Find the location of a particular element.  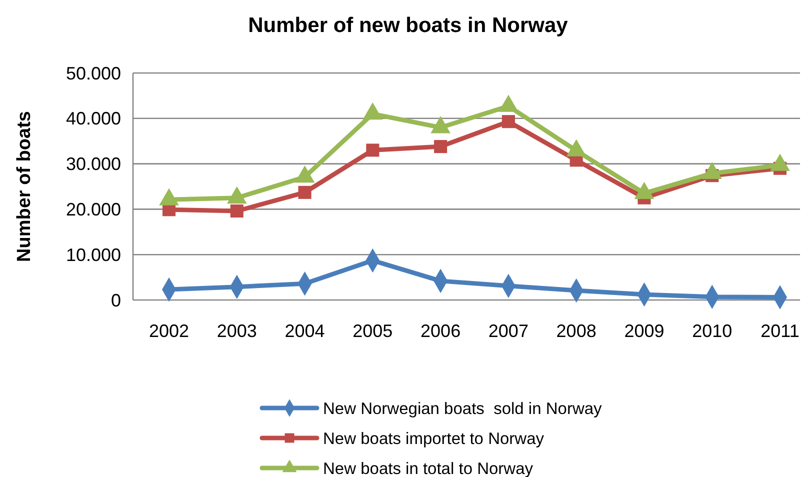

x-tick-label: 2005 is located at coordinates (372, 331).